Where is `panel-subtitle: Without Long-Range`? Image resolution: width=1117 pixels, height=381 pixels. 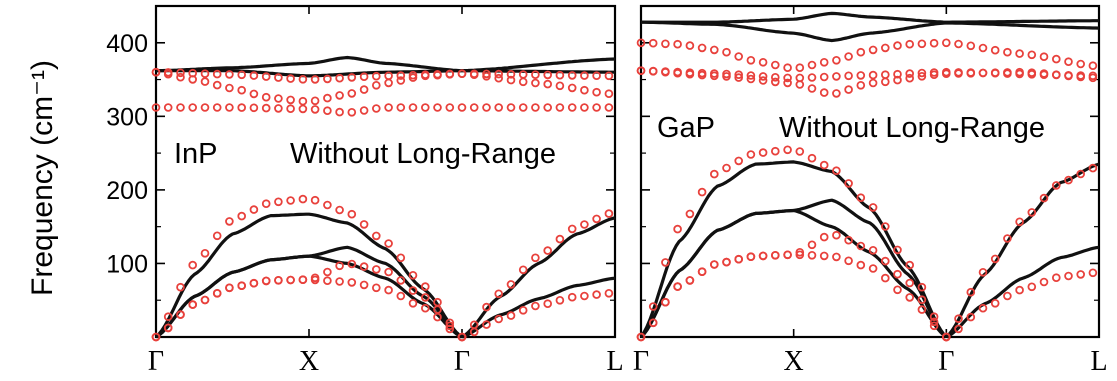 panel-subtitle: Without Long-Range is located at coordinates (423, 154).